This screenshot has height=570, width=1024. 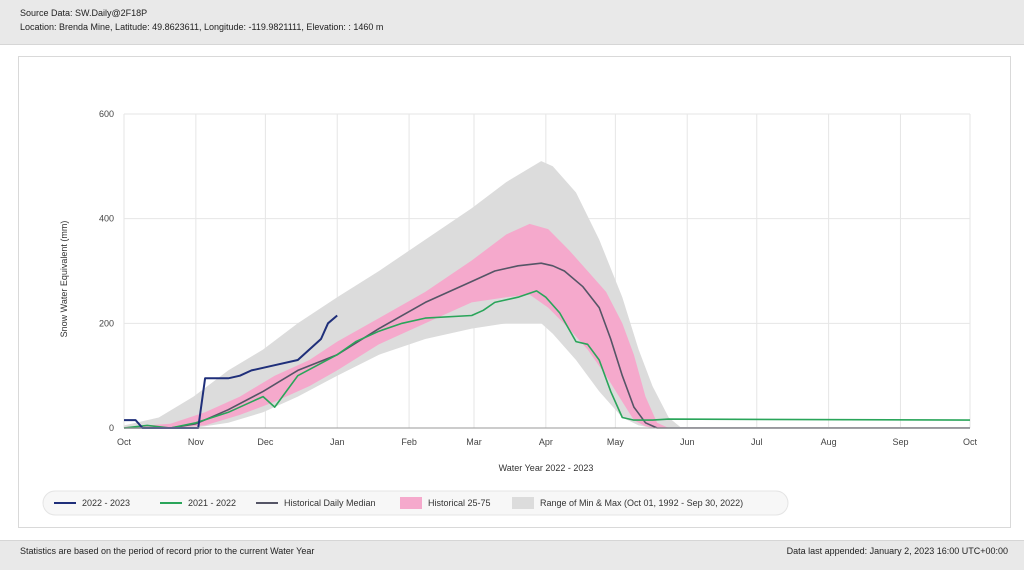 I want to click on legend-label-median: Historical Daily Median, so click(x=330, y=503).